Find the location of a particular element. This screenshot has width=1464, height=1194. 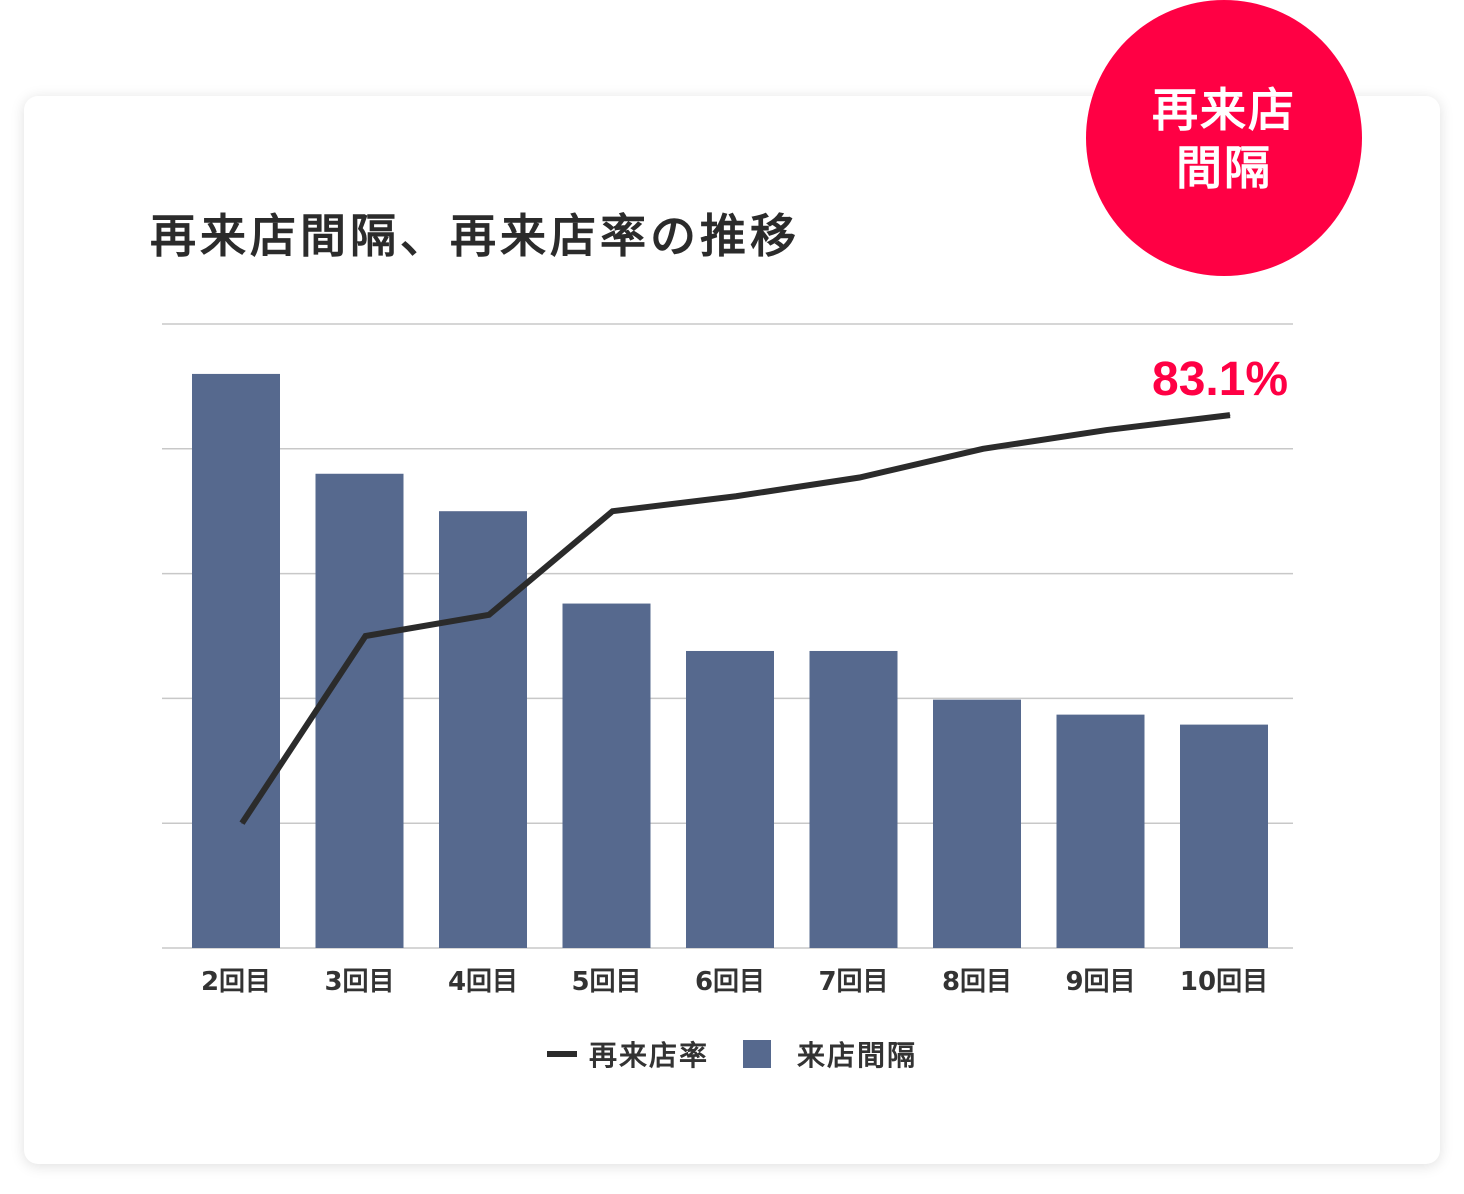

bar-5回目 is located at coordinates (606, 775).